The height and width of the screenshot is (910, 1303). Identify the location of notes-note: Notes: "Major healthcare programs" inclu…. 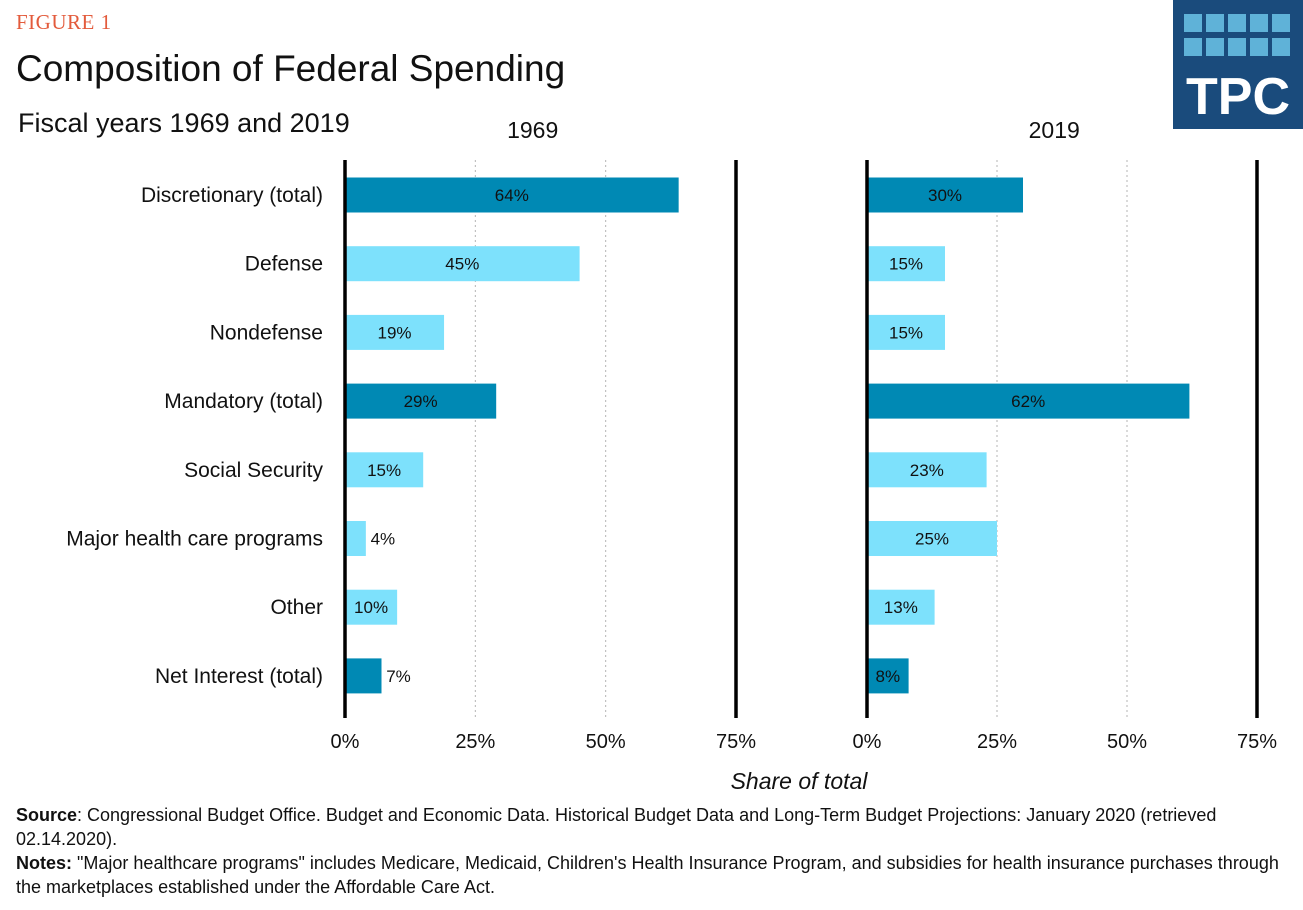
(656, 875).